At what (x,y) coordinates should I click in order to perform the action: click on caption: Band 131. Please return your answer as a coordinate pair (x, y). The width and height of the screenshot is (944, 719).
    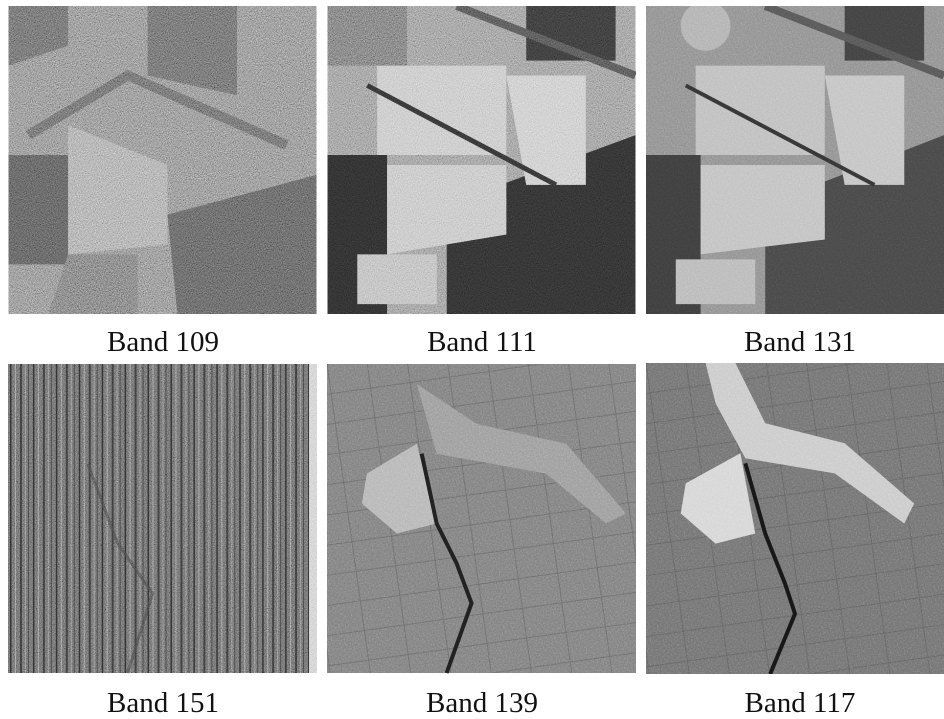
    Looking at the image, I should click on (800, 342).